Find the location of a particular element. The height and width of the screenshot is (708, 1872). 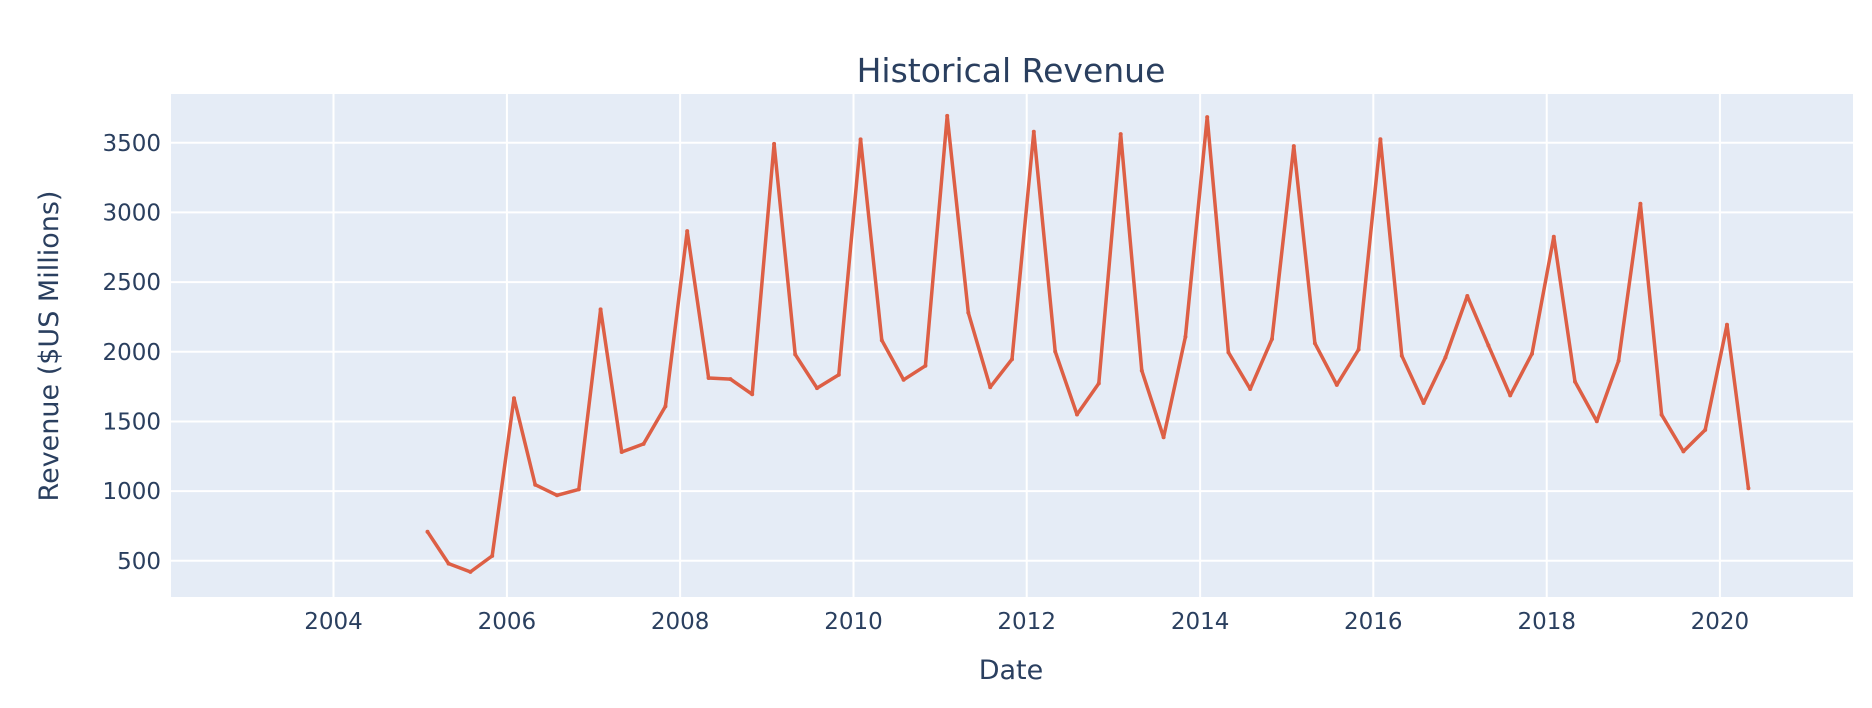

y-tick-label: 3500 is located at coordinates (131, 144).